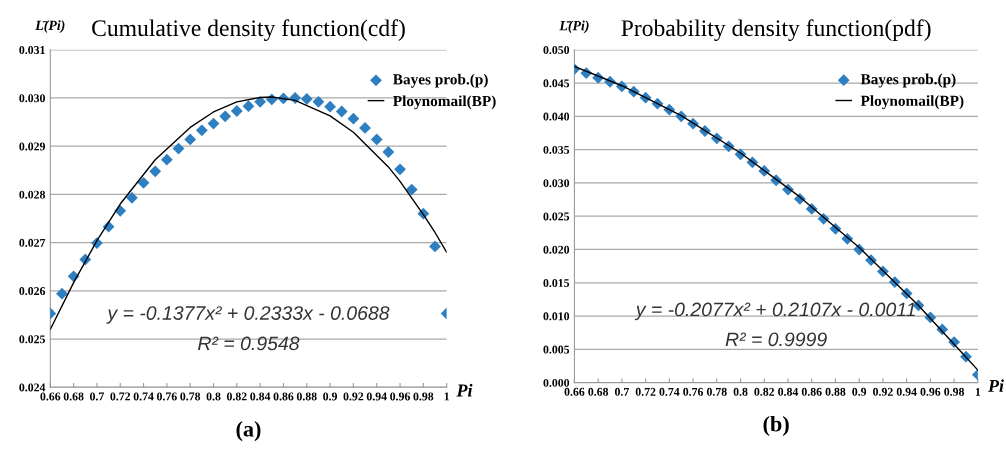 This screenshot has height=461, width=1006. I want to click on y-tick-label: 0.040, so click(556, 116).